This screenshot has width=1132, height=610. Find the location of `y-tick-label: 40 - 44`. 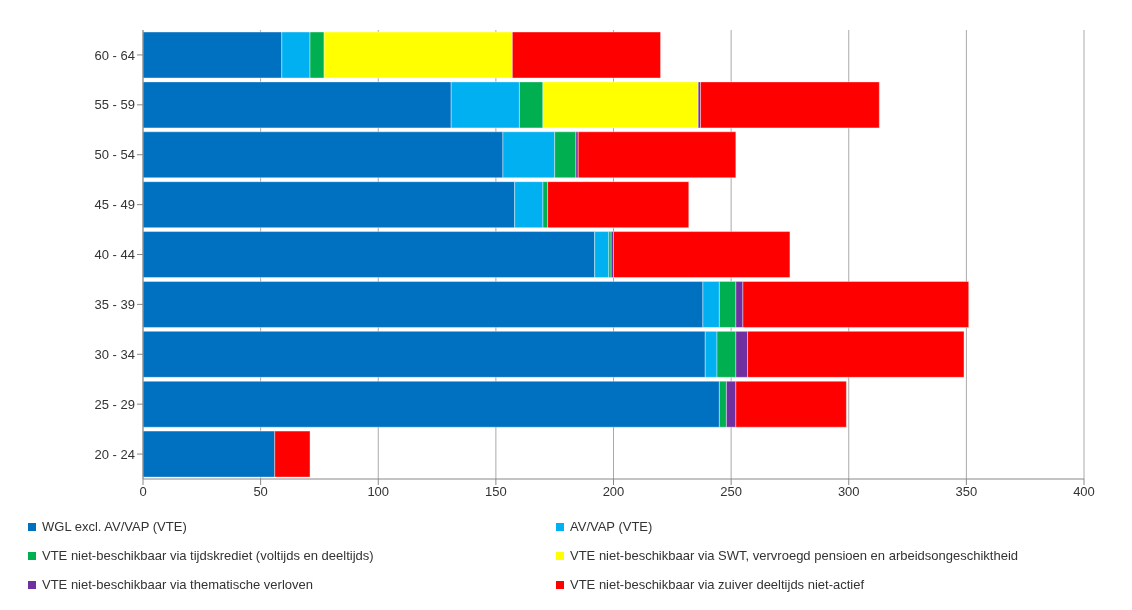

y-tick-label: 40 - 44 is located at coordinates (114, 255).